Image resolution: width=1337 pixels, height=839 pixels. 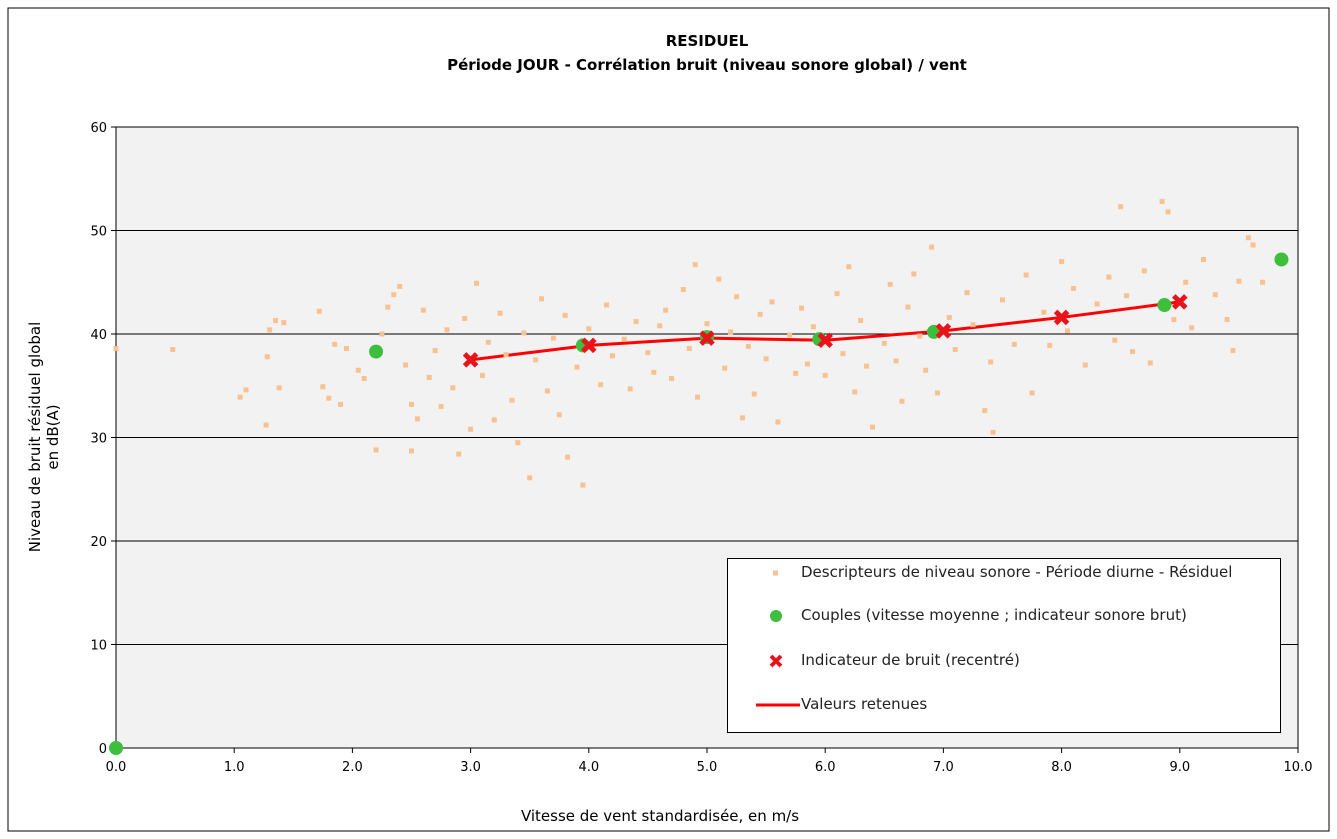 What do you see at coordinates (98, 232) in the screenshot?
I see `y-tick-label: 50` at bounding box center [98, 232].